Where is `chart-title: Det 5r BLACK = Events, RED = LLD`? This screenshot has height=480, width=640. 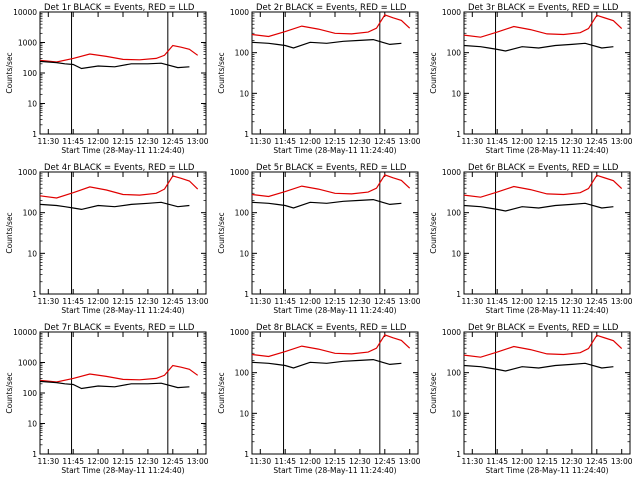
chart-title: Det 5r BLACK = Events, RED = LLD is located at coordinates (331, 168).